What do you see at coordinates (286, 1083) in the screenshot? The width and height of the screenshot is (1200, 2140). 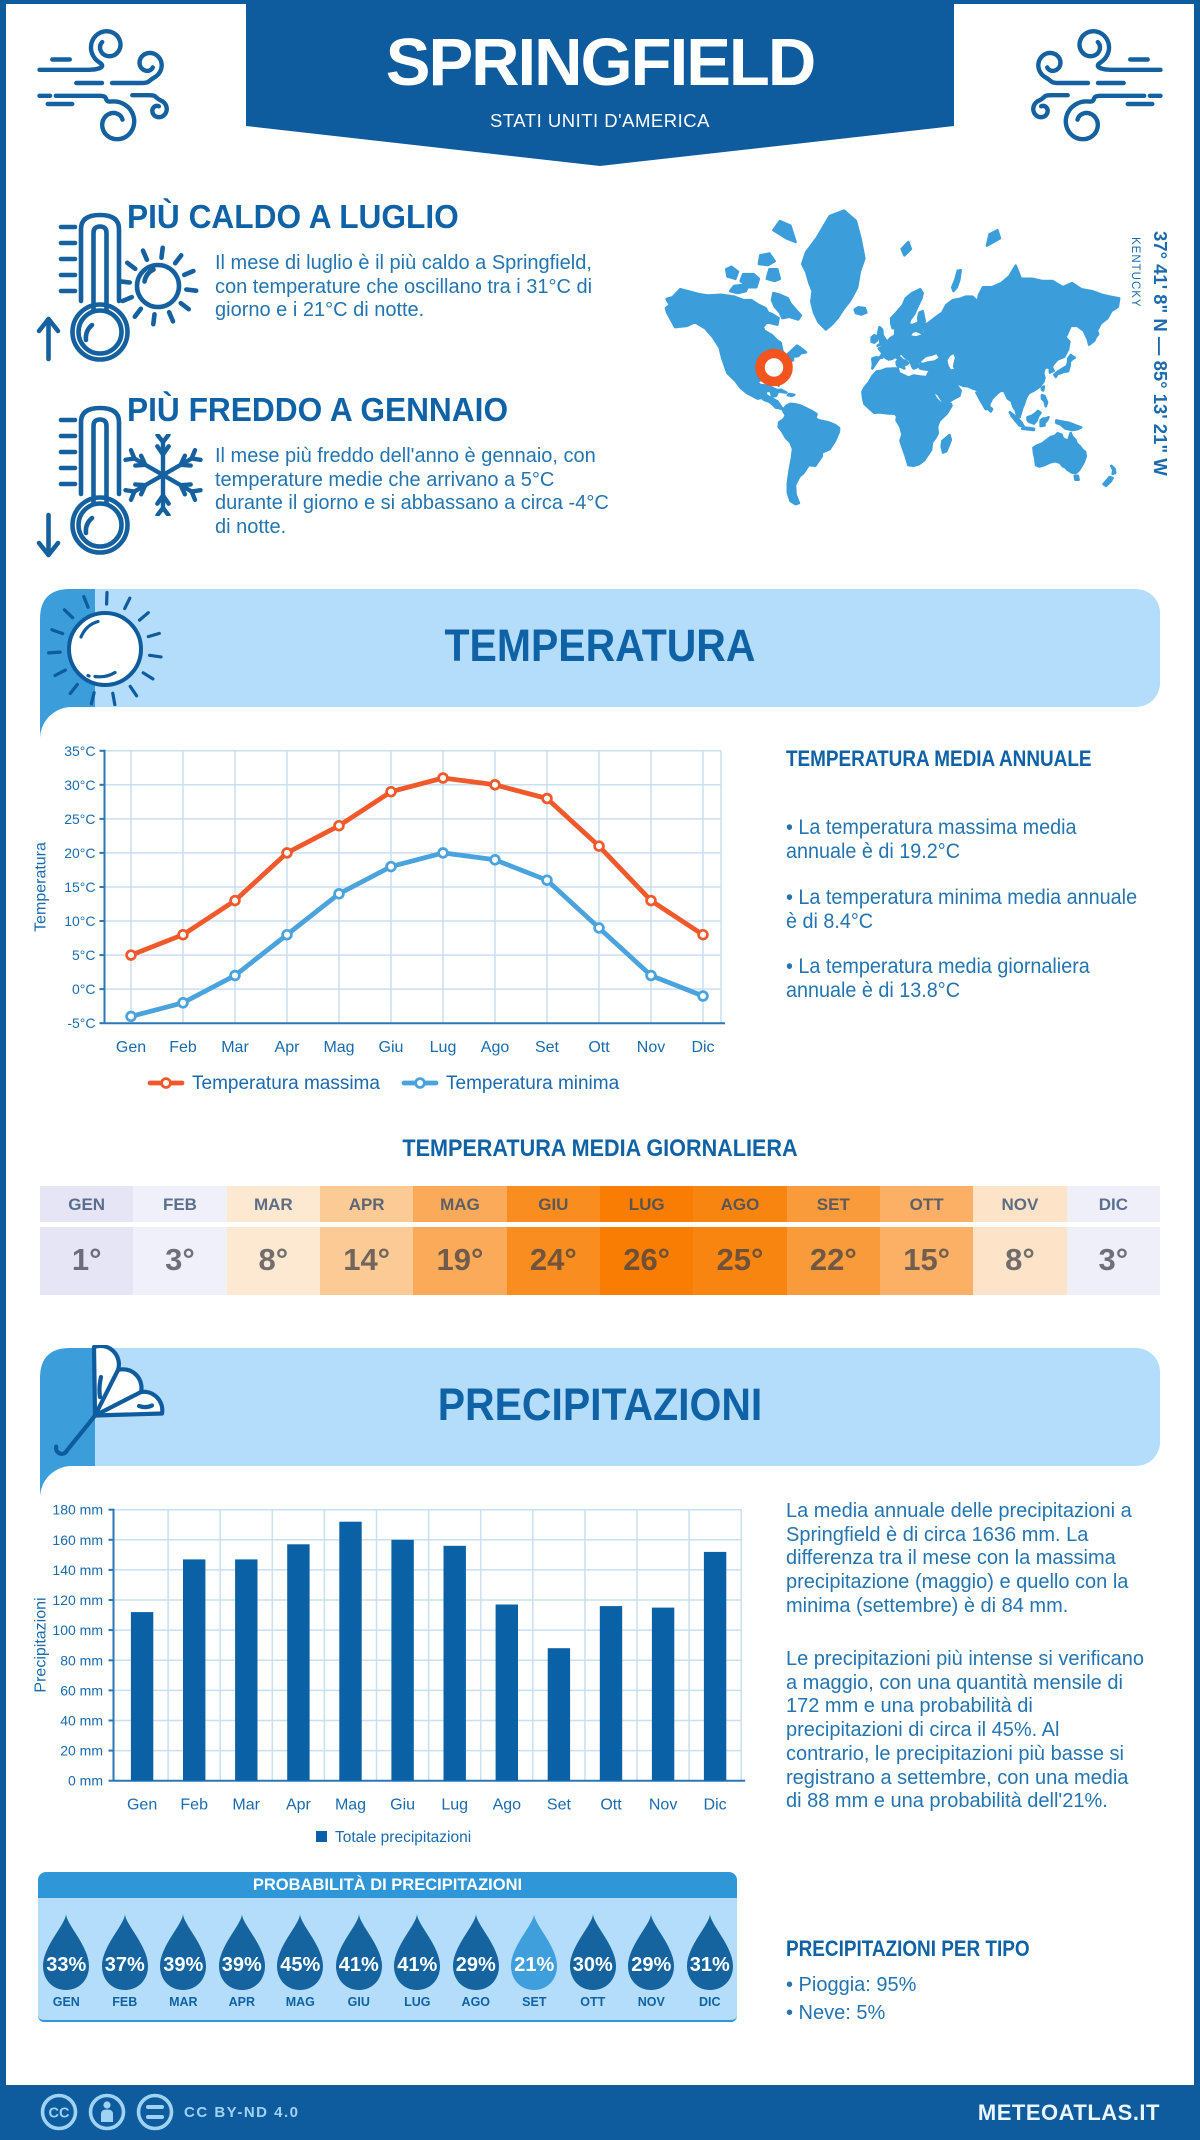 I see `svg-text: Temperatura massima` at bounding box center [286, 1083].